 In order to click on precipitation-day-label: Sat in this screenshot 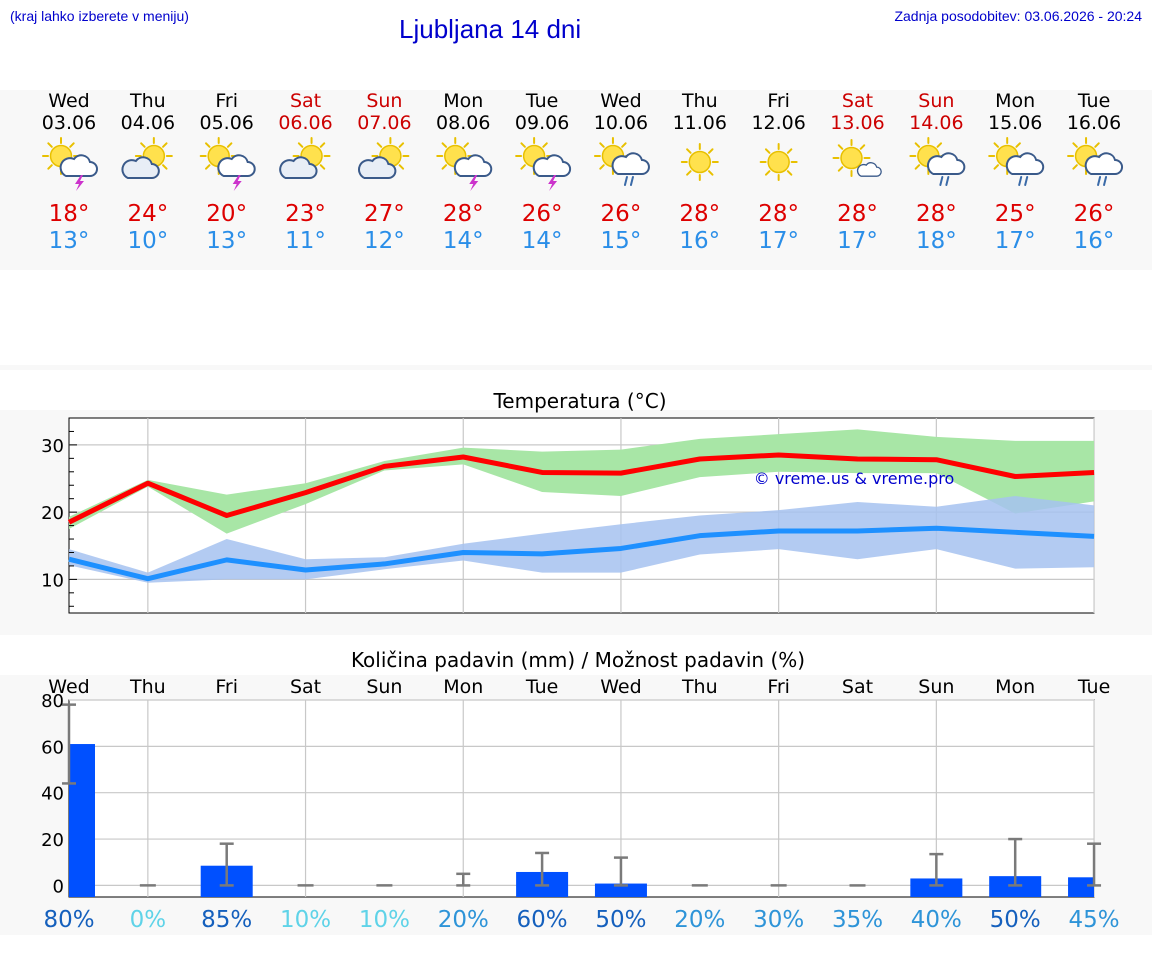, I will do `click(305, 687)`.